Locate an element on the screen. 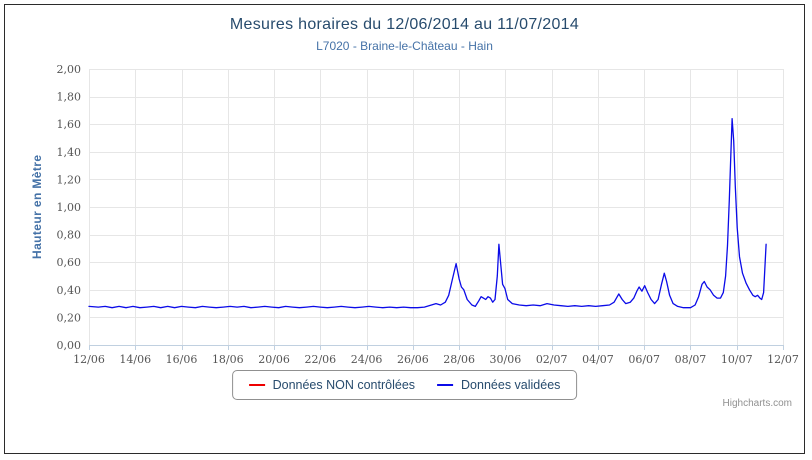 Image resolution: width=812 pixels, height=460 pixels. y-tick-label: 1,20 is located at coordinates (69, 179).